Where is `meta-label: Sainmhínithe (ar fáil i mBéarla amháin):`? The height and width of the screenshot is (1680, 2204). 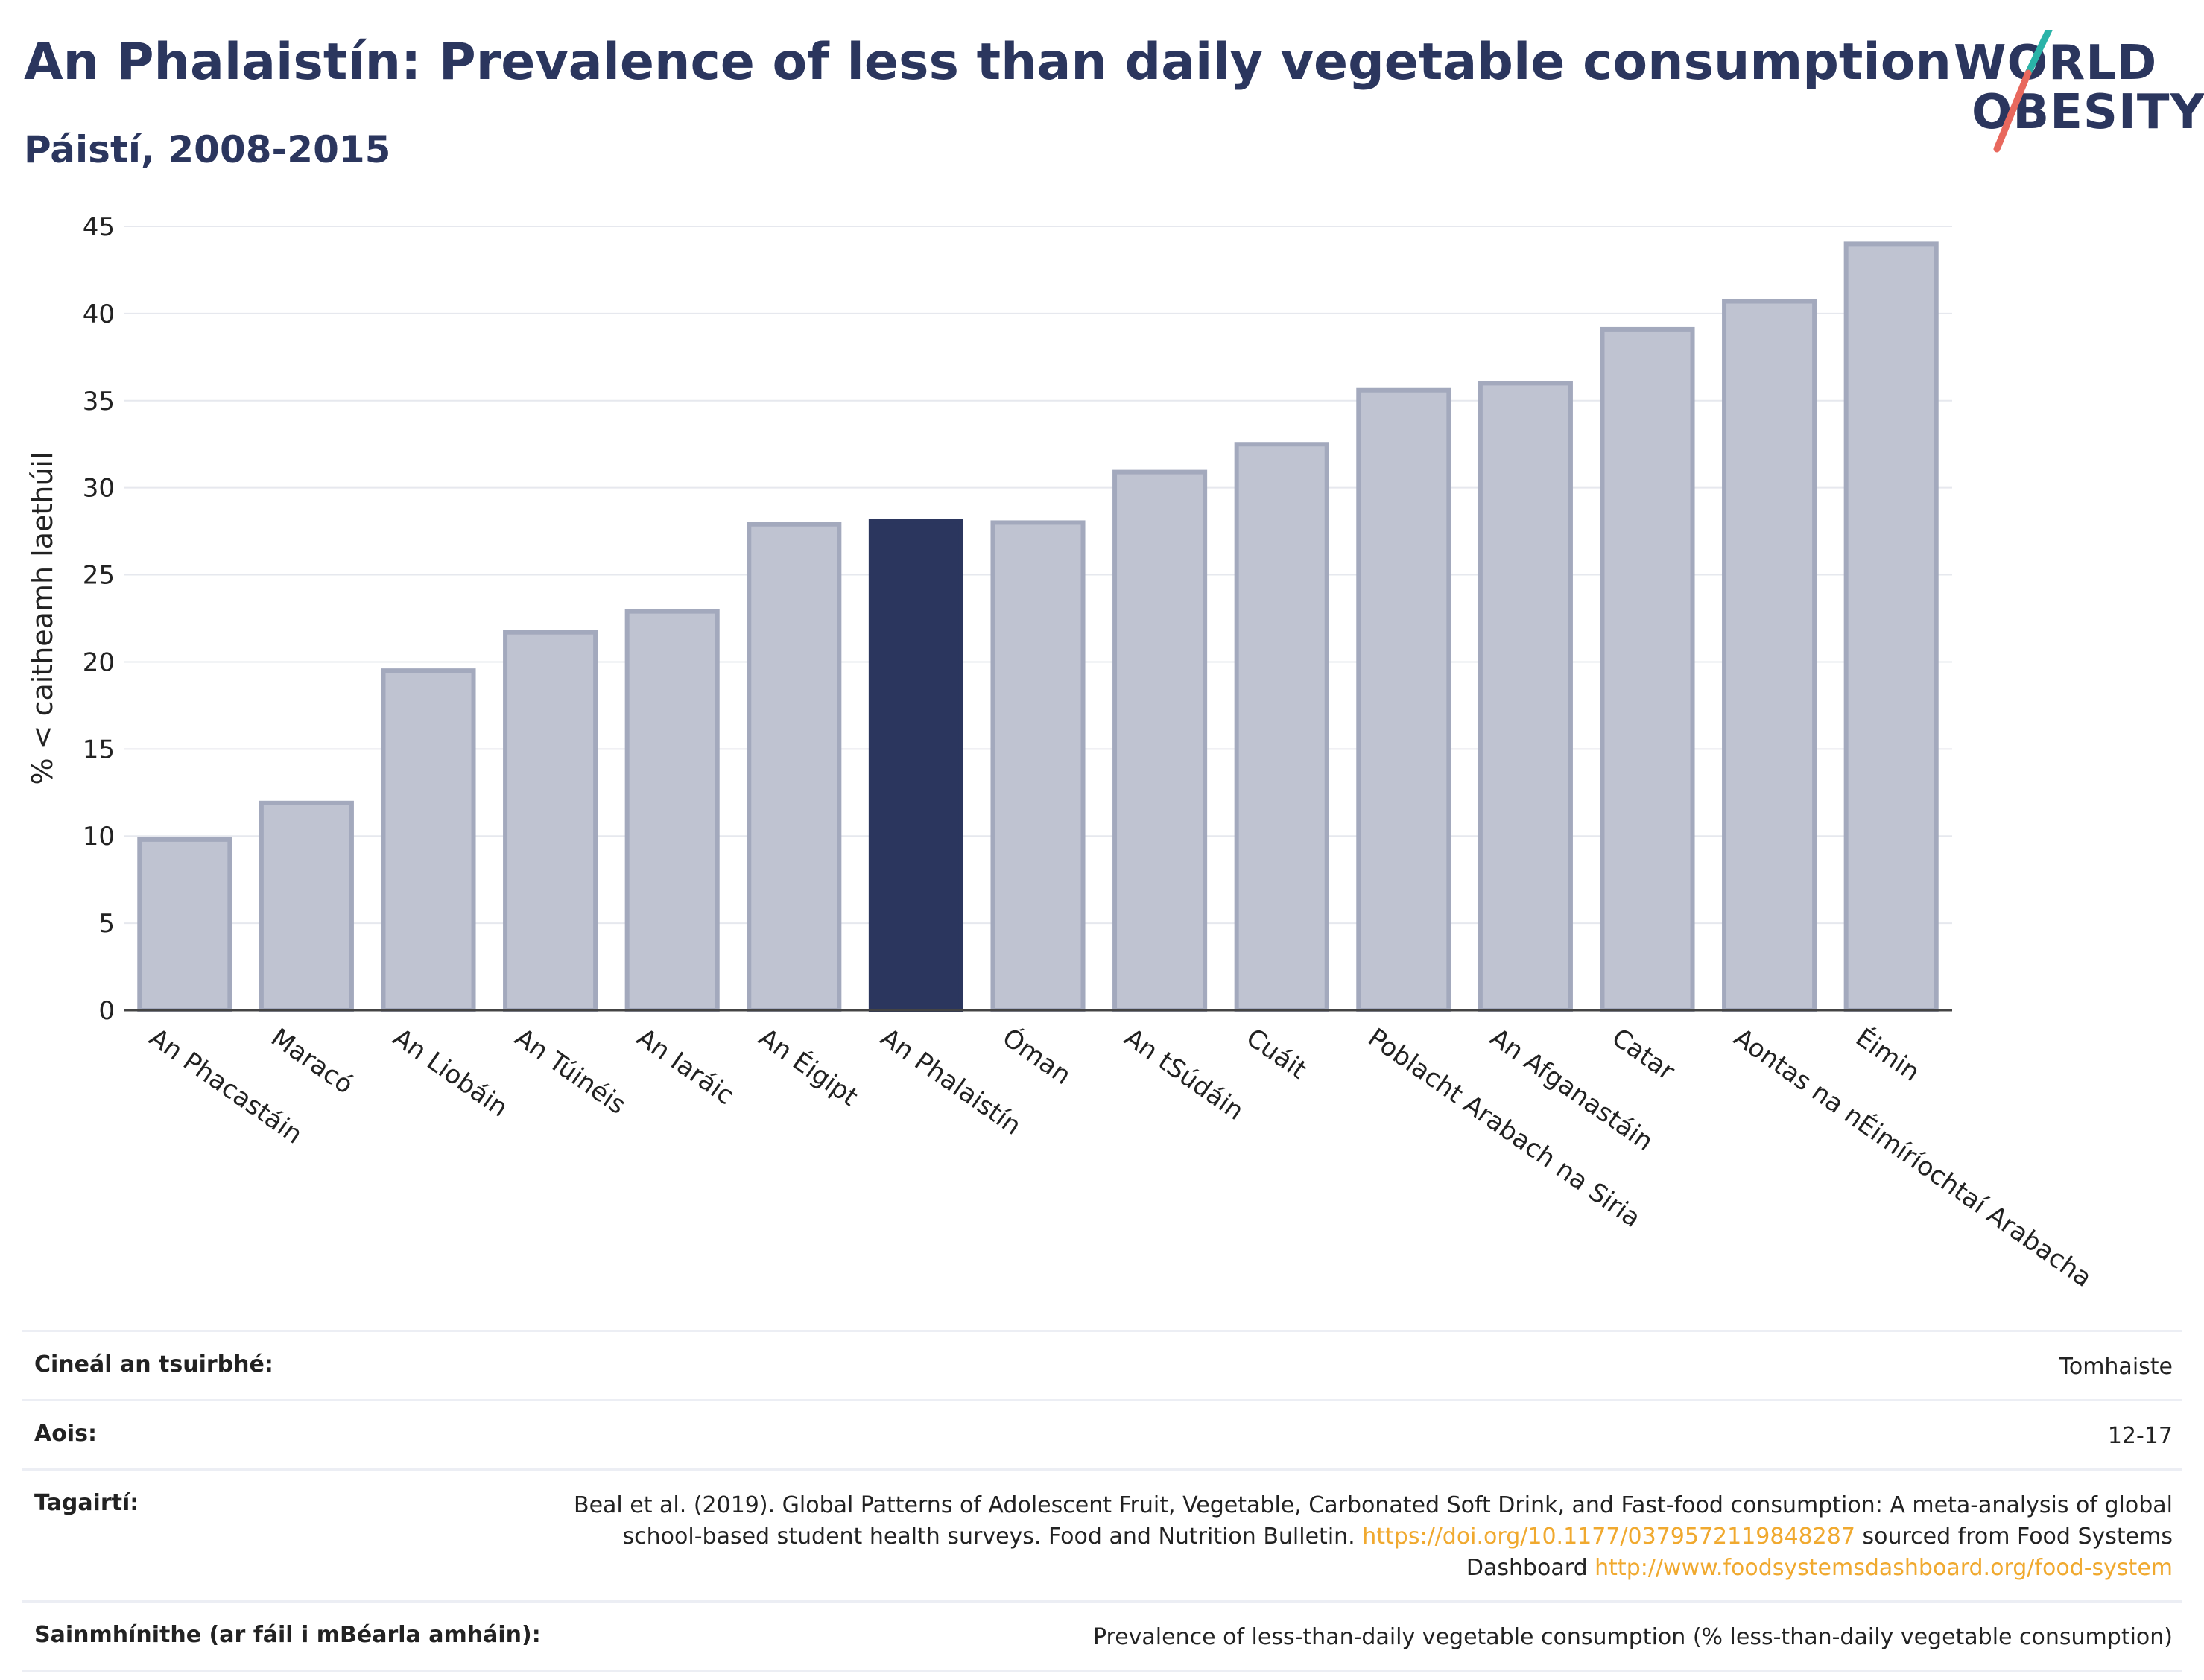
meta-label: Sainmhínithe (ar fáil i mBéarla amháin): is located at coordinates (287, 1635).